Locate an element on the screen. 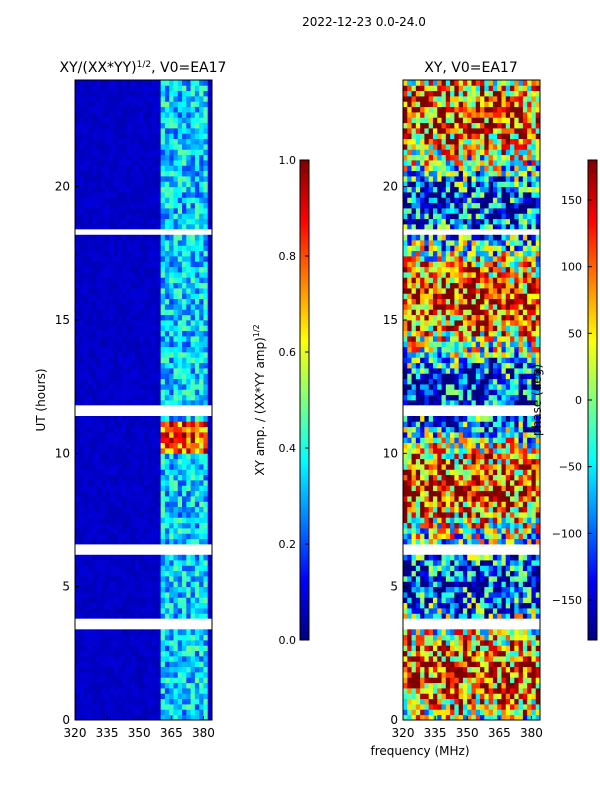  x-tick-label: 365 is located at coordinates (171, 733).